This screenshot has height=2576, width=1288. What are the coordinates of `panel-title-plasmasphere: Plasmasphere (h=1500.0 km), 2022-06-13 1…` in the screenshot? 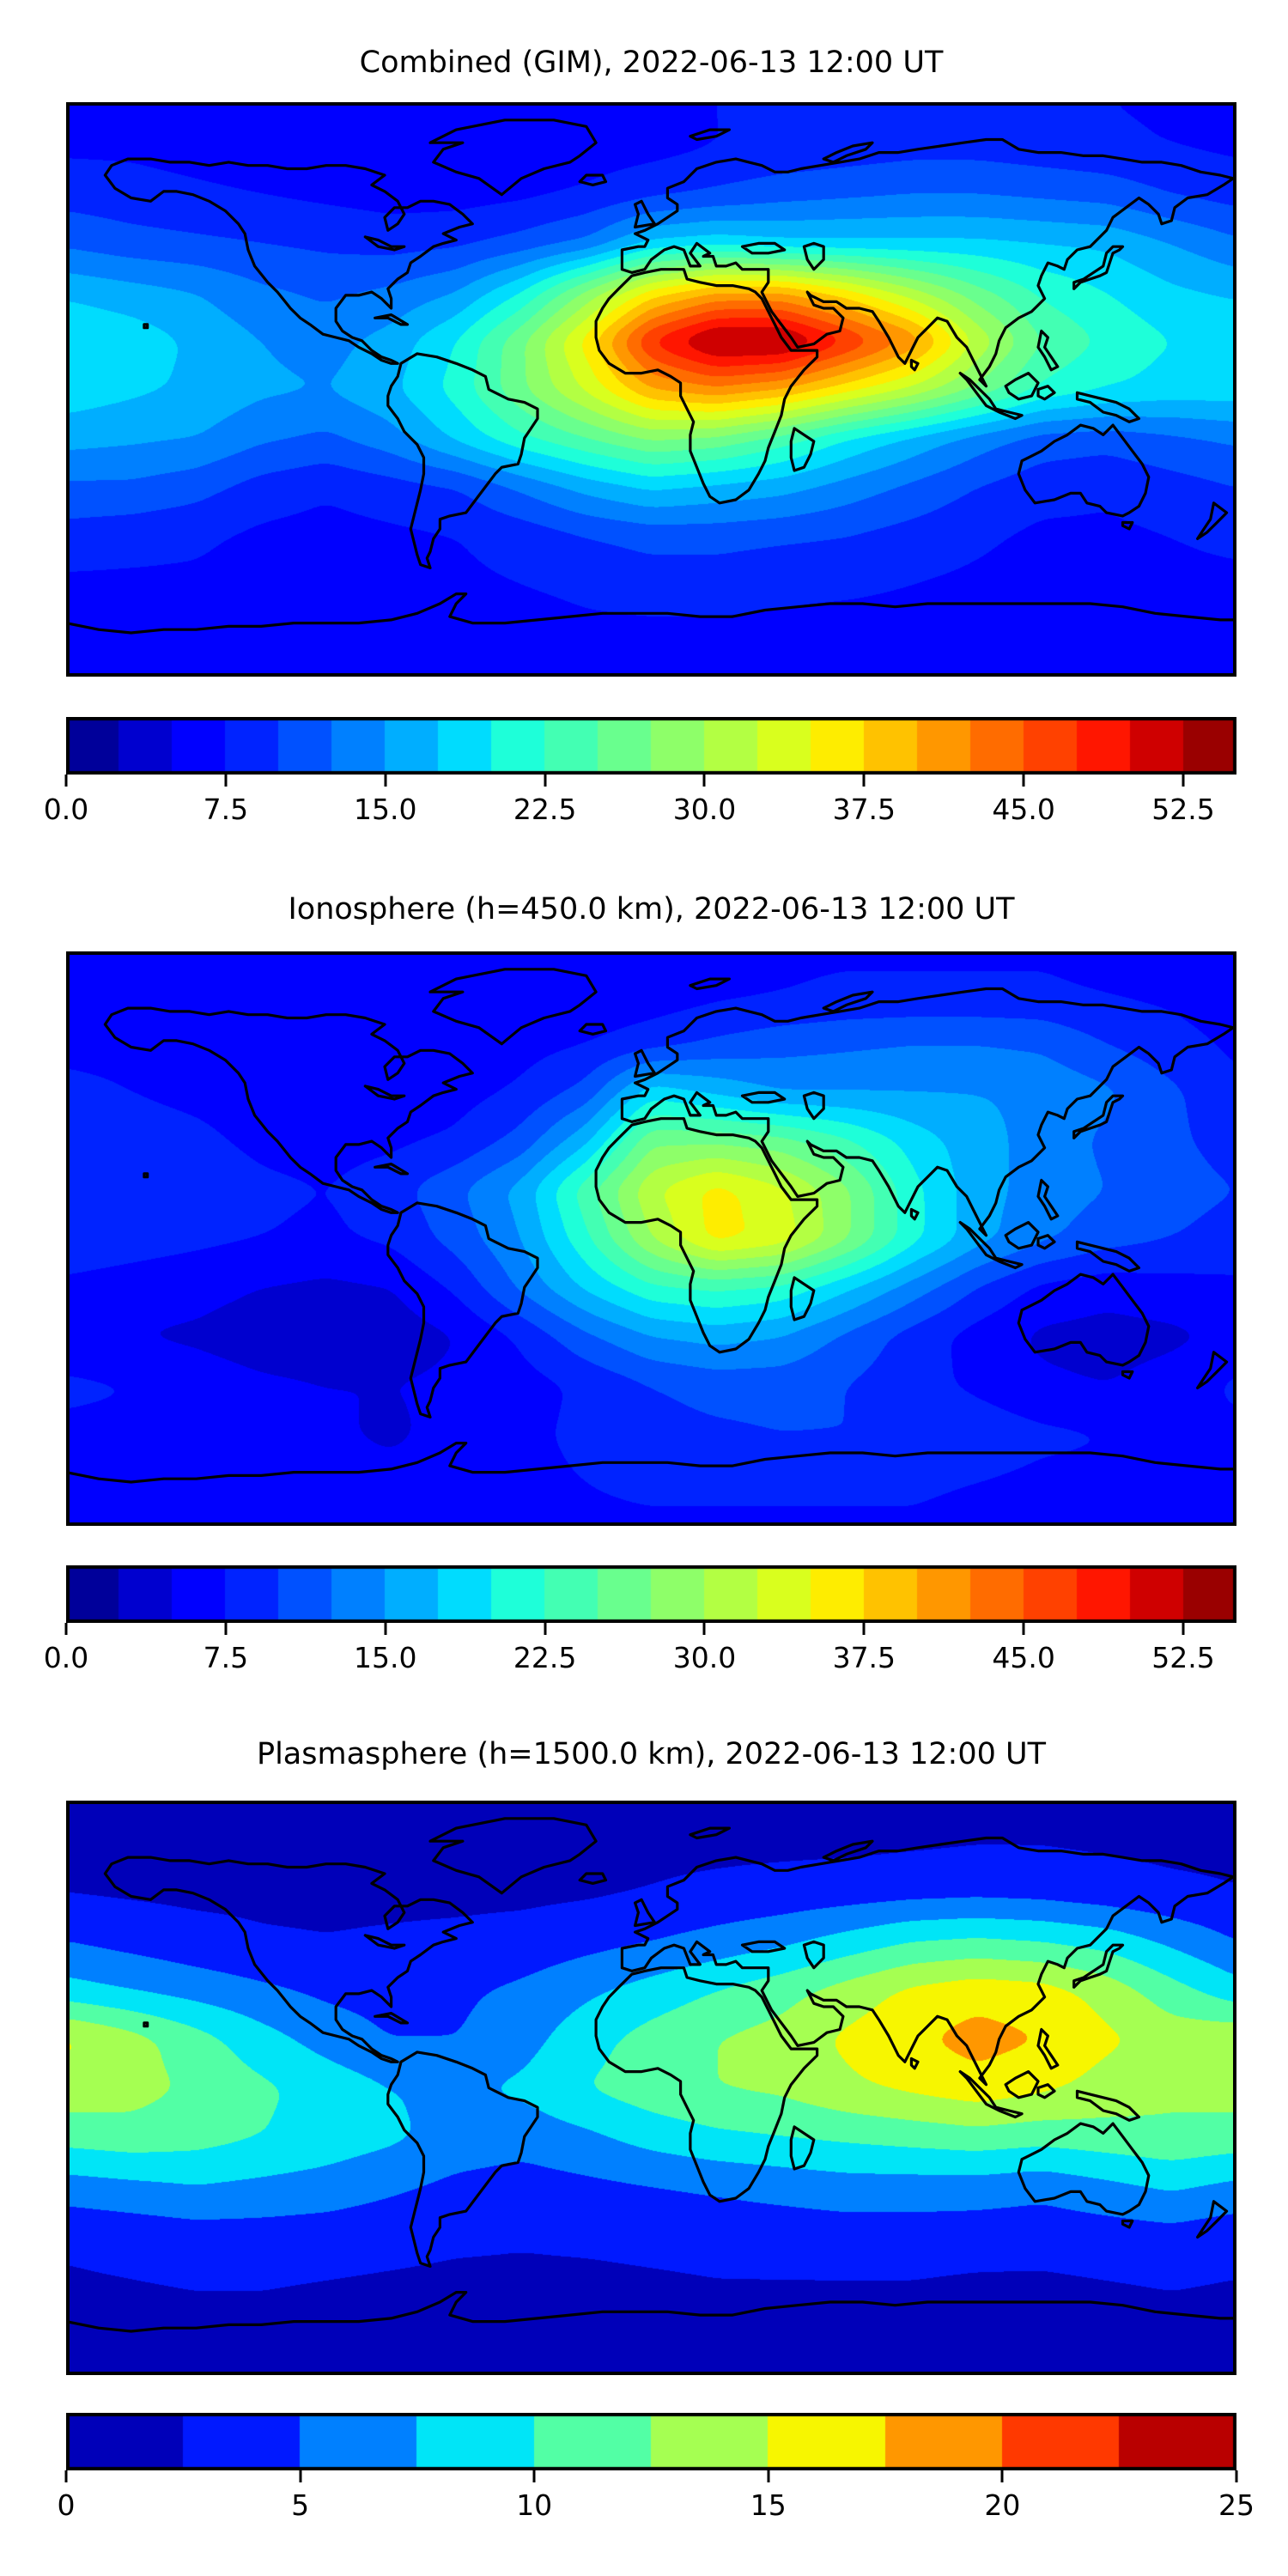 It's located at (651, 1754).